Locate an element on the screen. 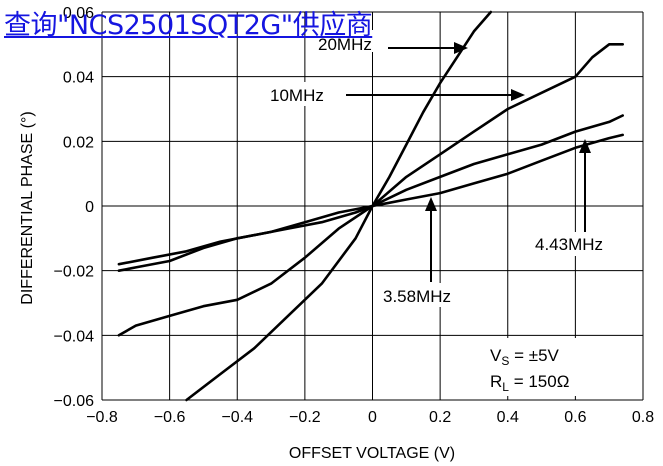 The image size is (663, 466). arrow-20mhz-head is located at coordinates (461, 48).